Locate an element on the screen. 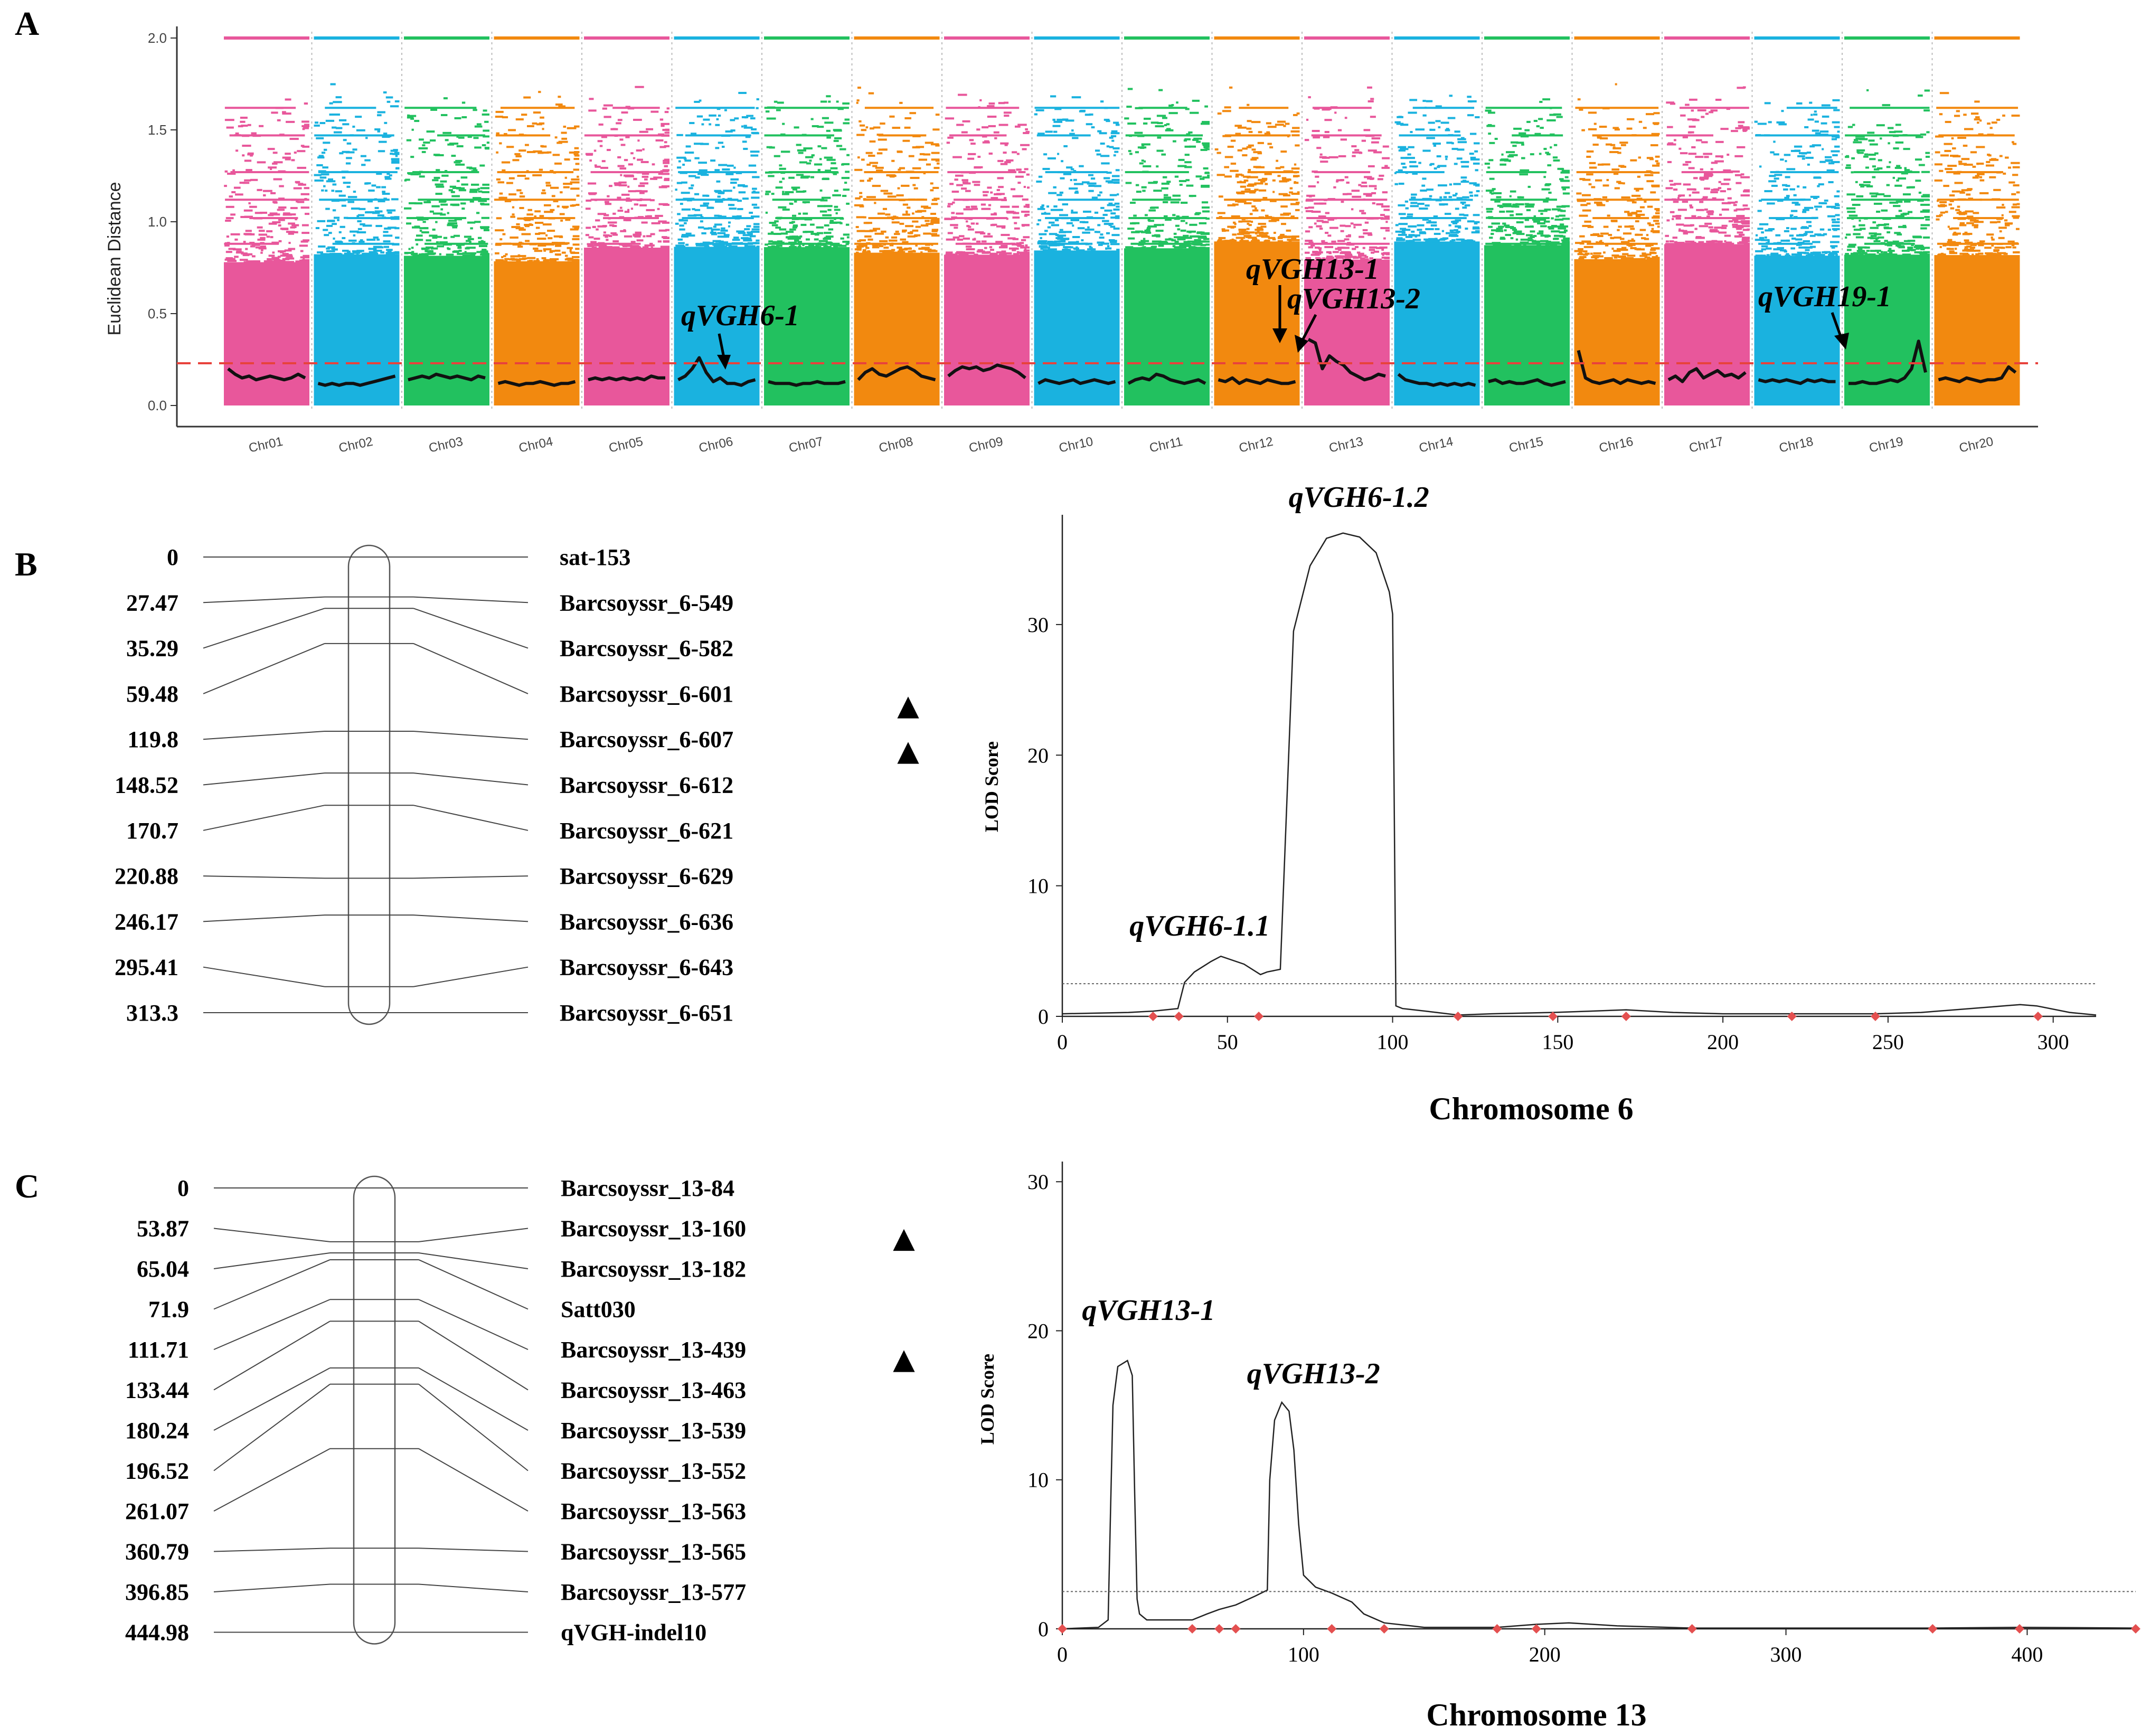 Image resolution: width=2141 pixels, height=1736 pixels. lod-chr13-markers is located at coordinates (1599, 1629).